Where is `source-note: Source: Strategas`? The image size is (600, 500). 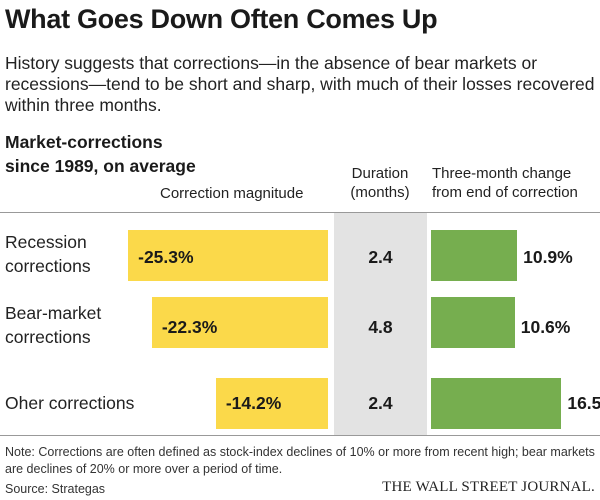 source-note: Source: Strategas is located at coordinates (55, 489).